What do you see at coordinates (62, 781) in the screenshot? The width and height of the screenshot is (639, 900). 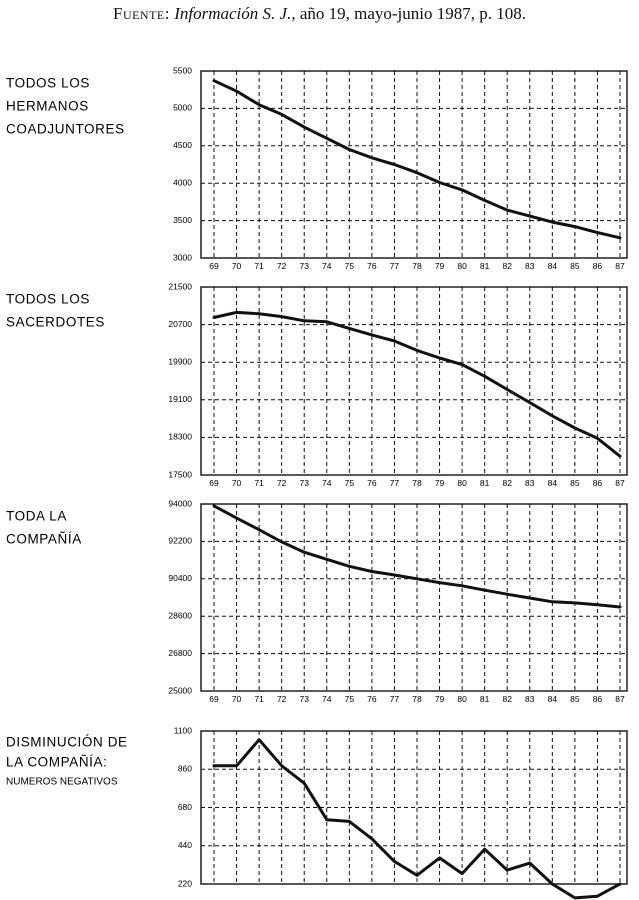 I see `chart-subtitle: NUMEROS NEGATIVOS` at bounding box center [62, 781].